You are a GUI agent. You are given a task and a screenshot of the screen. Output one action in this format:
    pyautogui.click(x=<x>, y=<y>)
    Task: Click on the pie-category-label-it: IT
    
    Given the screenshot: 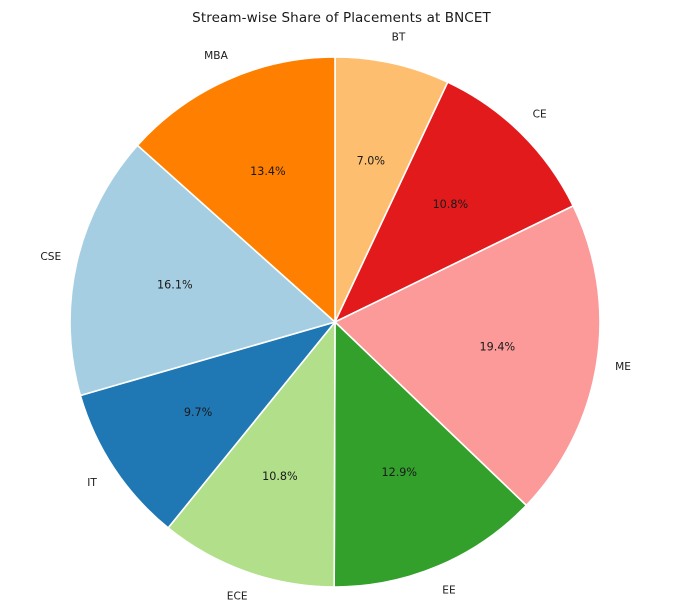 What is the action you would take?
    pyautogui.click(x=92, y=483)
    